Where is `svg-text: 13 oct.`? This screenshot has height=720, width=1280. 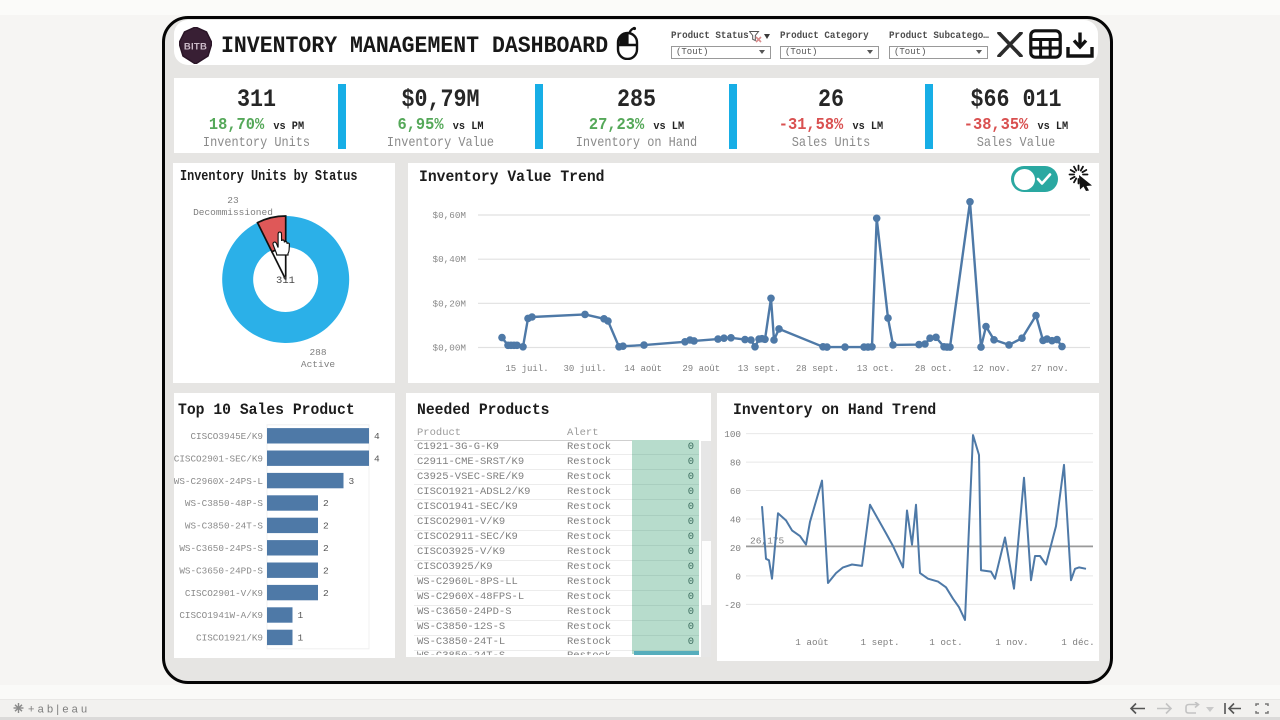 svg-text: 13 oct. is located at coordinates (876, 369).